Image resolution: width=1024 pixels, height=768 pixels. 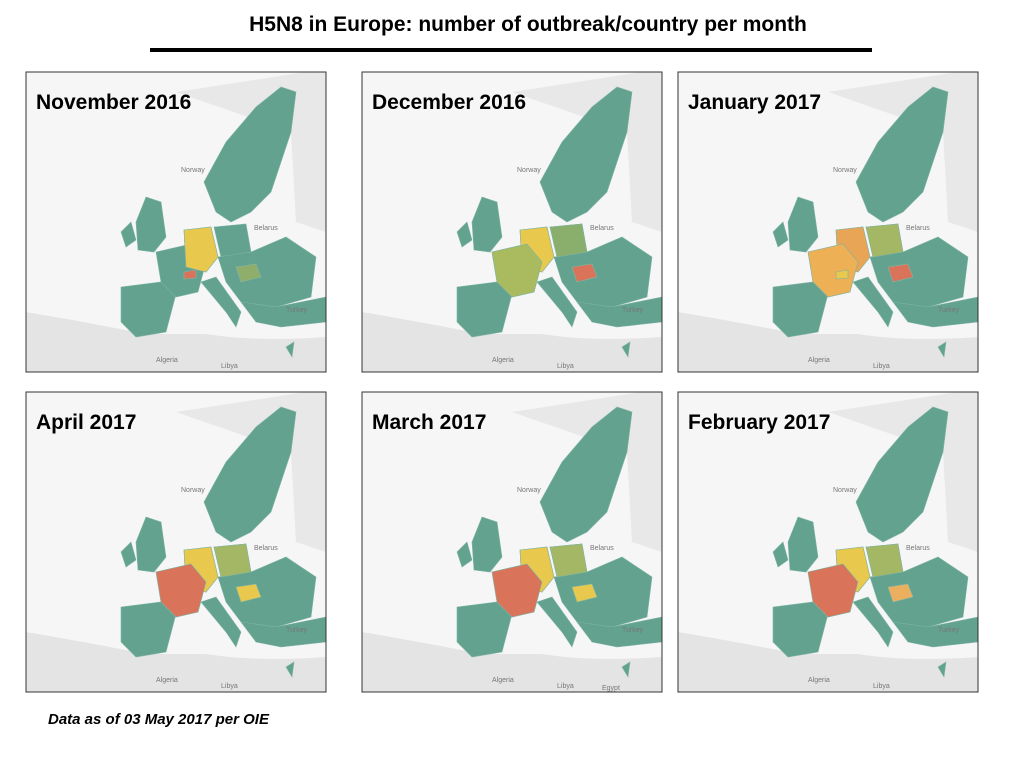 What do you see at coordinates (449, 102) in the screenshot?
I see `panel-title: December 2016` at bounding box center [449, 102].